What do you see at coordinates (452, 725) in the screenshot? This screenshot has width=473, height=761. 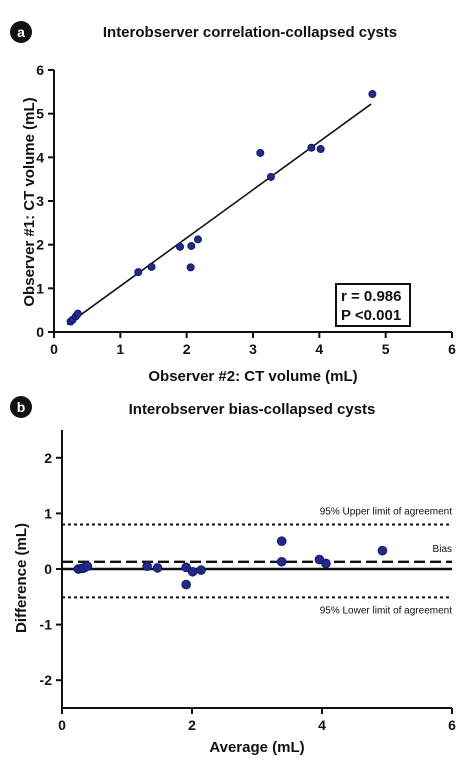 I see `panel-b-x-tick-label: 6` at bounding box center [452, 725].